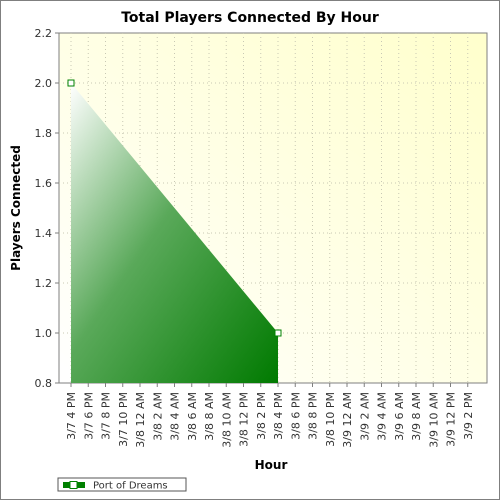 Image resolution: width=500 pixels, height=500 pixels. What do you see at coordinates (271, 465) in the screenshot?
I see `x-axis-label: Hour` at bounding box center [271, 465].